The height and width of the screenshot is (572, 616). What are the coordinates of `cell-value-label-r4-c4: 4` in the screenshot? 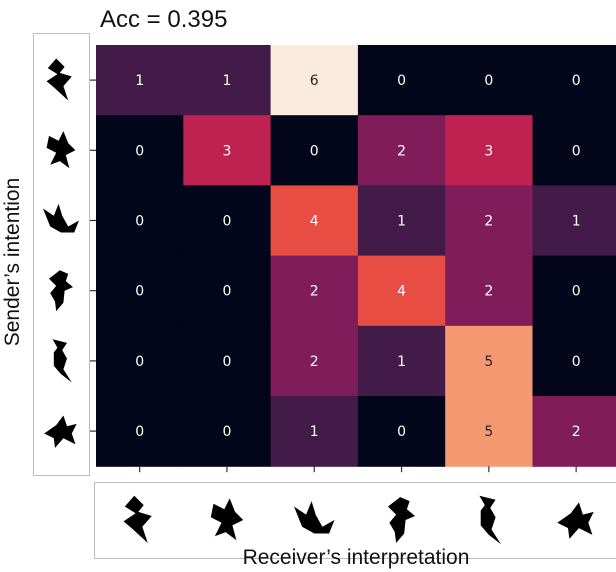 It's located at (401, 292).